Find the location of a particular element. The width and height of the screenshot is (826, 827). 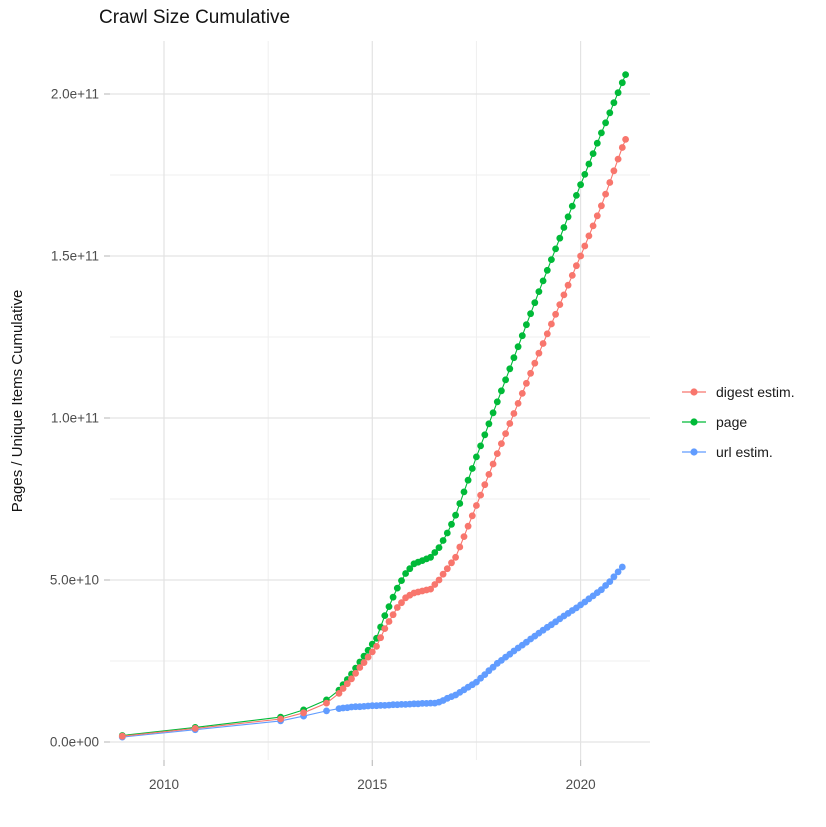

legend: digest estim. page url estim. is located at coordinates (738, 422).